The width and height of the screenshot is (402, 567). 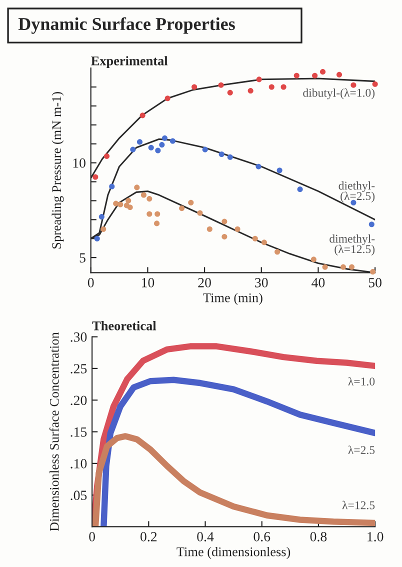 I want to click on chart-subtitle: Experimental, so click(x=129, y=62).